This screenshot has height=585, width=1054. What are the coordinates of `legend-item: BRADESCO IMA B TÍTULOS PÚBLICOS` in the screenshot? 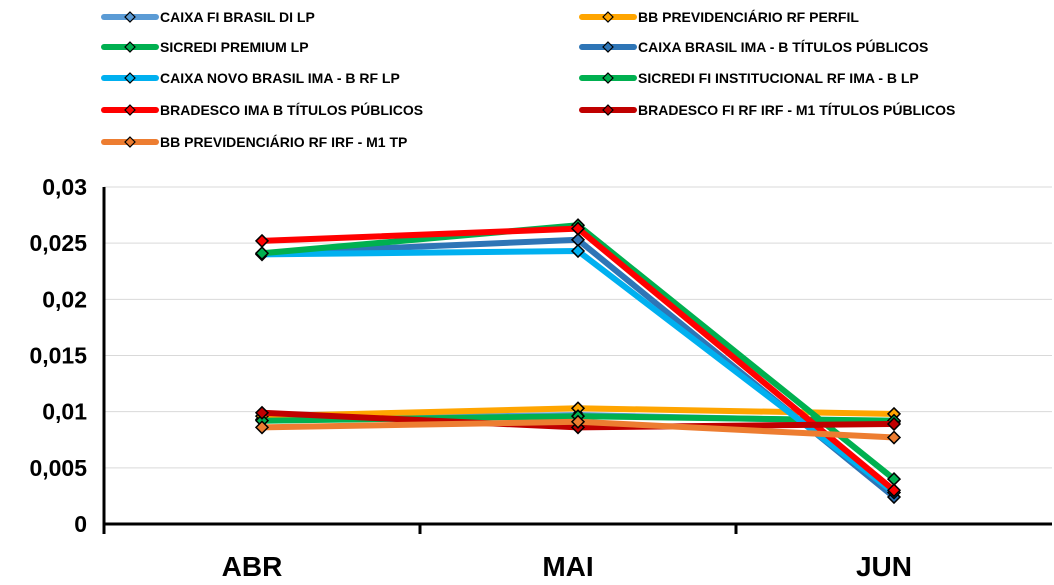 It's located at (262, 109).